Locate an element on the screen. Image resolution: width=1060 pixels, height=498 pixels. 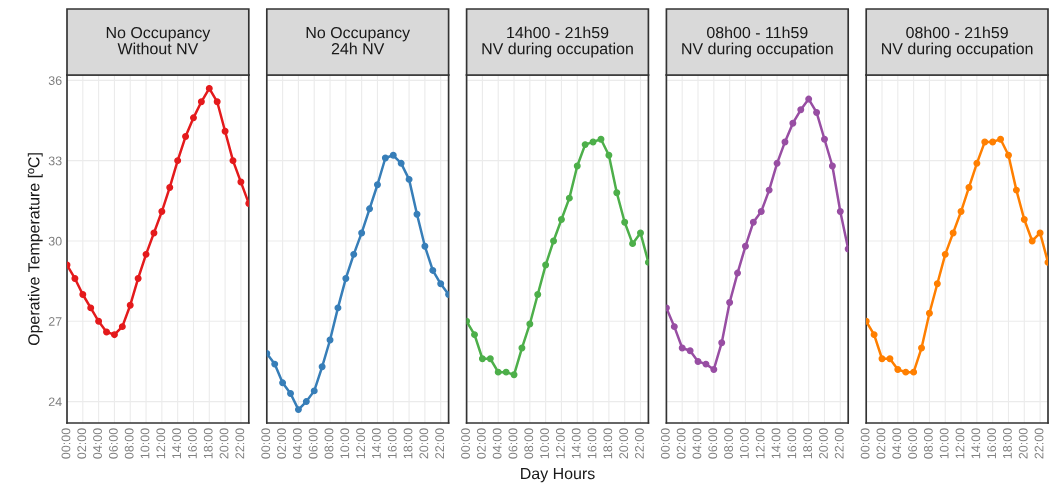
y-tick-label: 27 is located at coordinates (55, 321).